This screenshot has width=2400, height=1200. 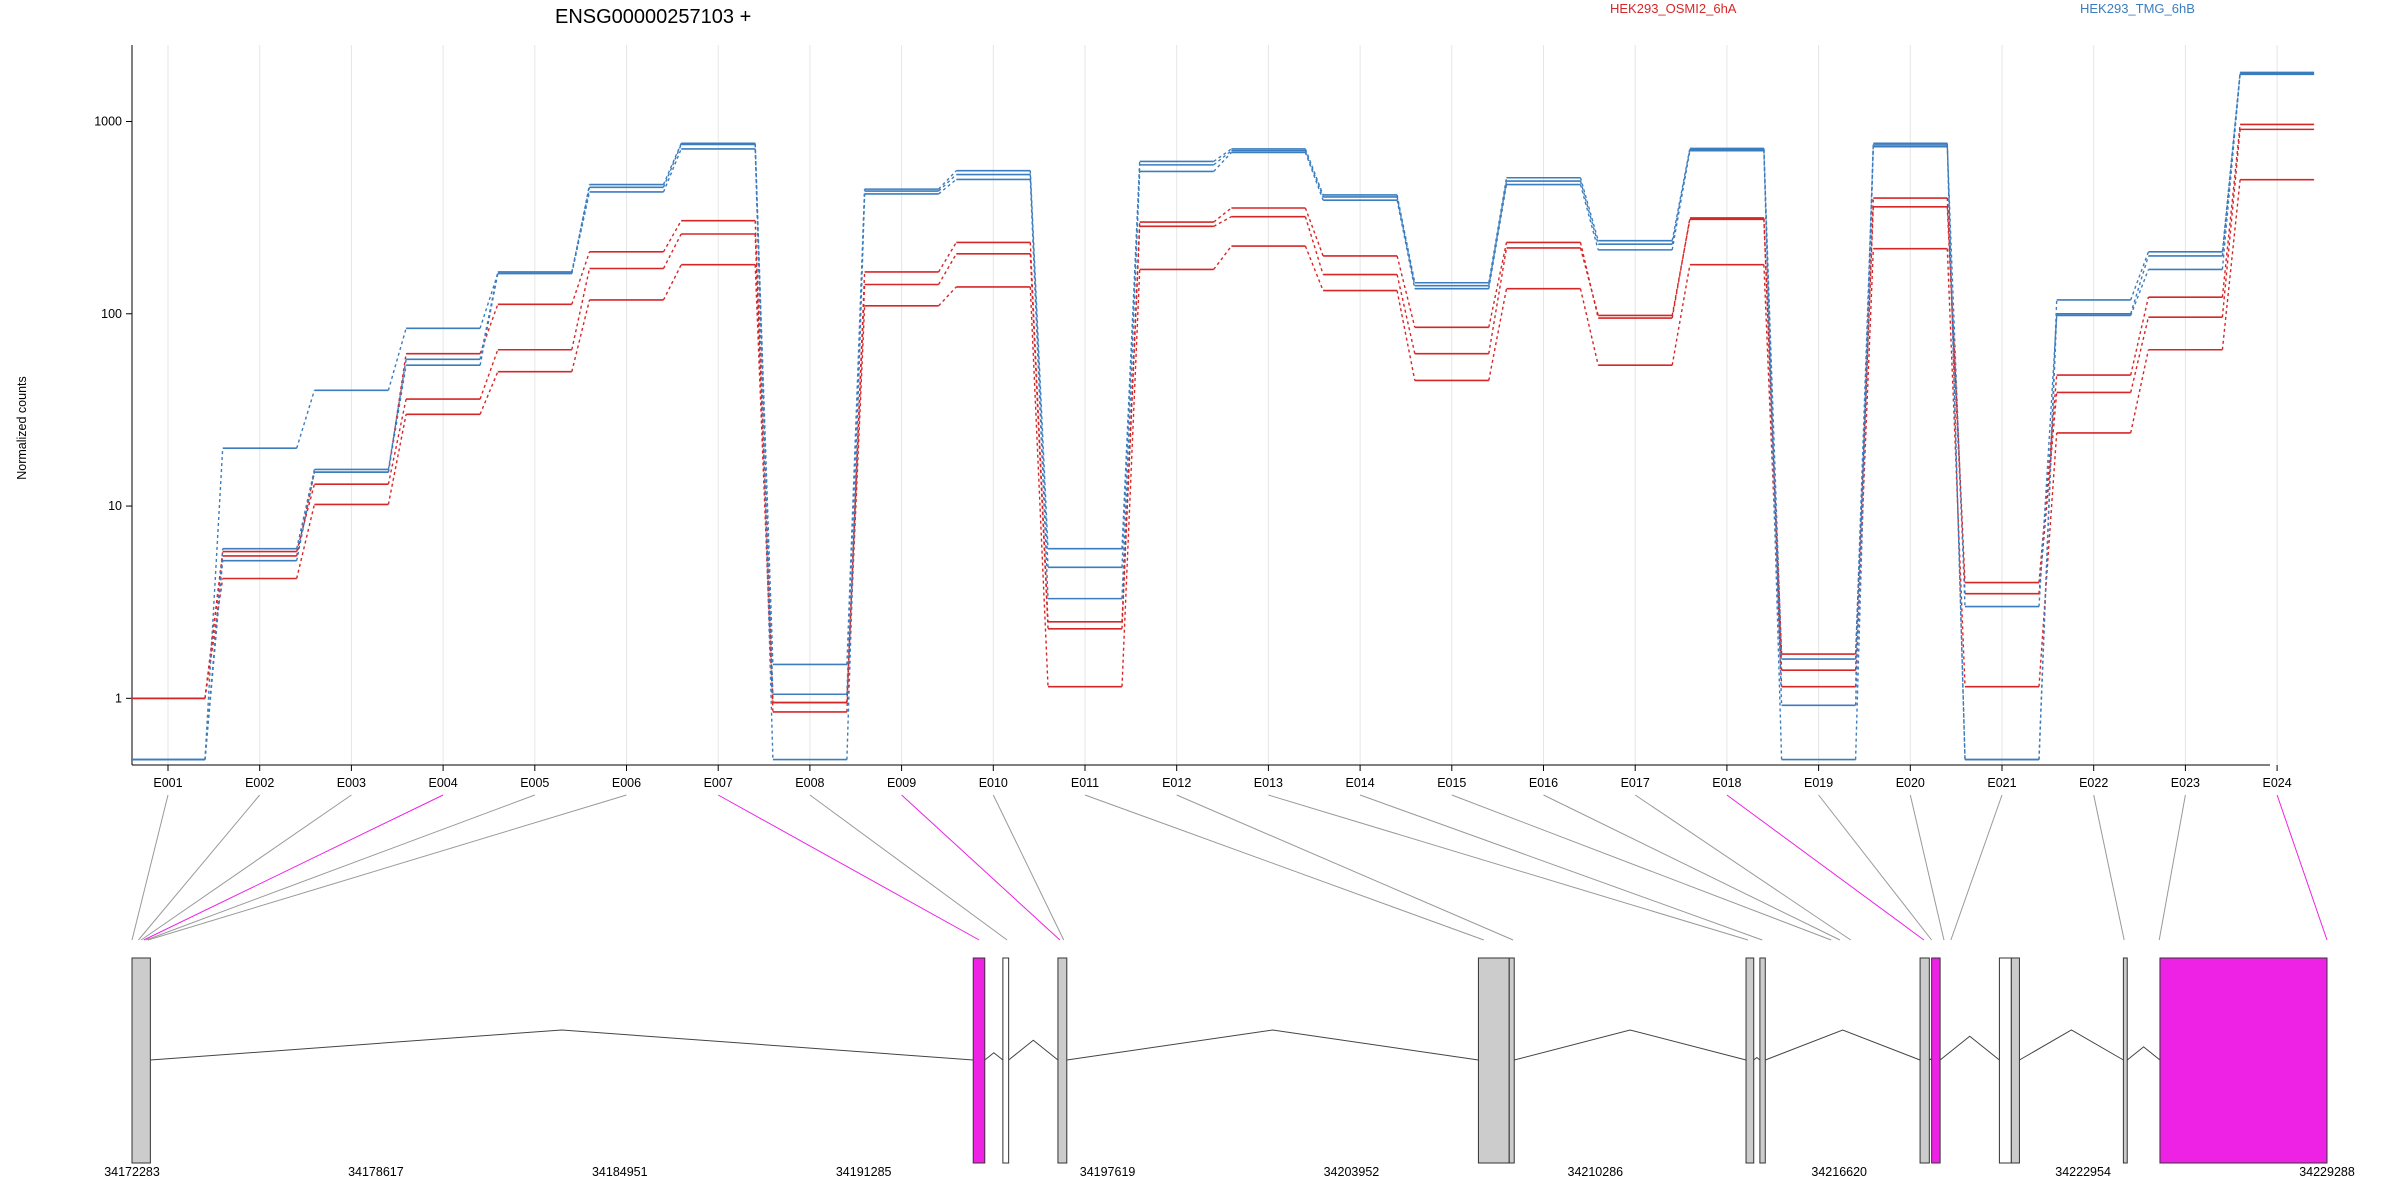 I want to click on exon-connectors, so click(x=1229, y=867).